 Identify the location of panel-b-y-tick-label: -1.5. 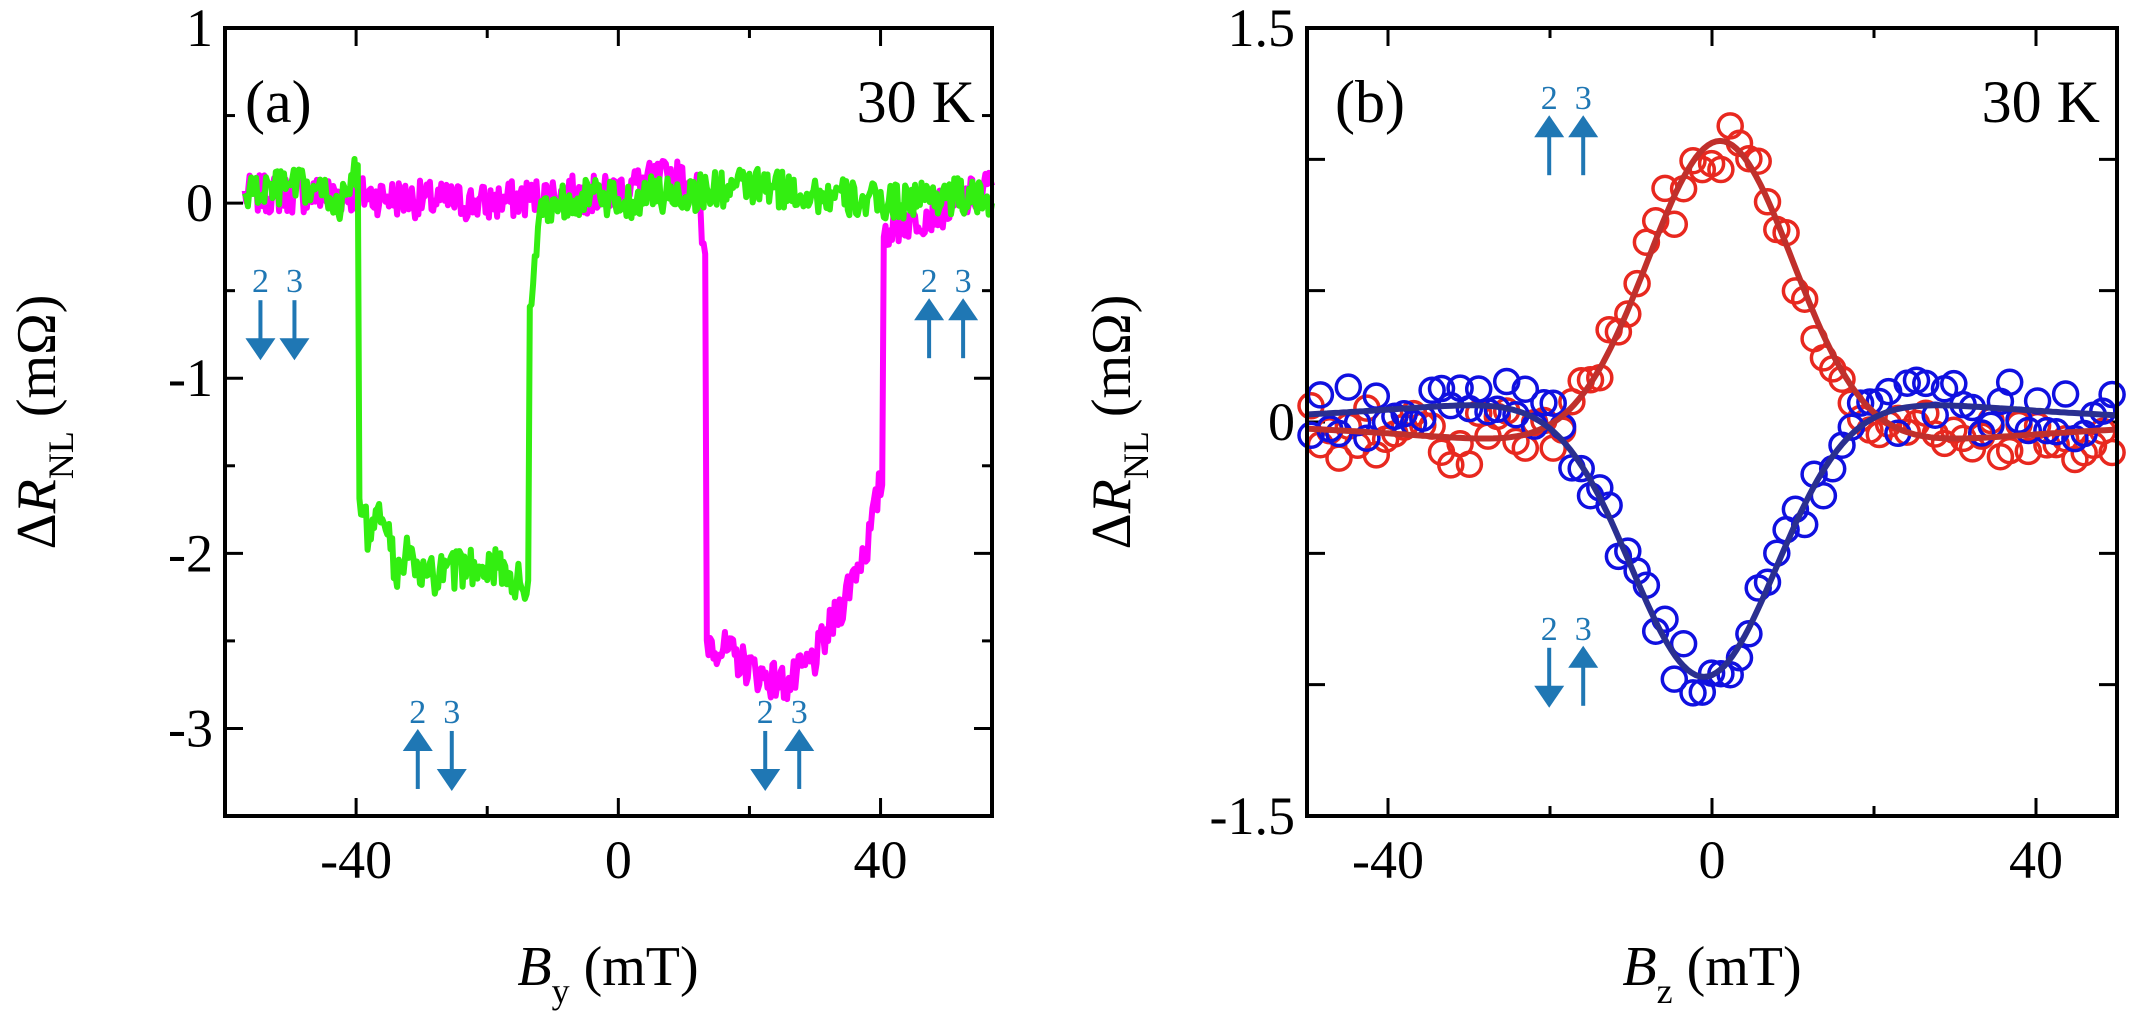
(1252, 816).